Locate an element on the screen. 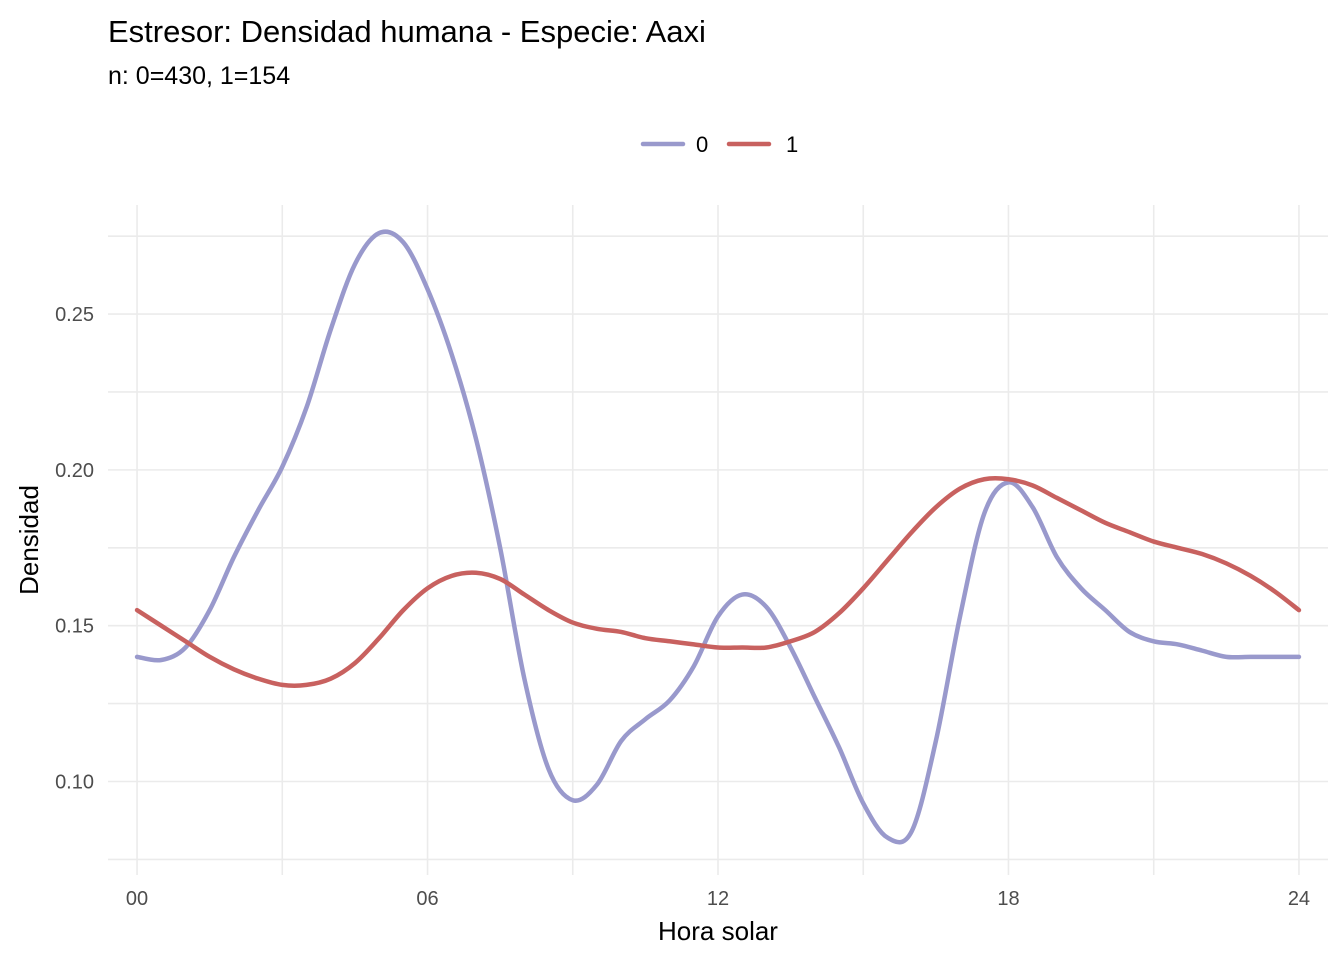 This screenshot has width=1344, height=960. chart-subtitle: n: 0=430, 1=154 is located at coordinates (199, 76).